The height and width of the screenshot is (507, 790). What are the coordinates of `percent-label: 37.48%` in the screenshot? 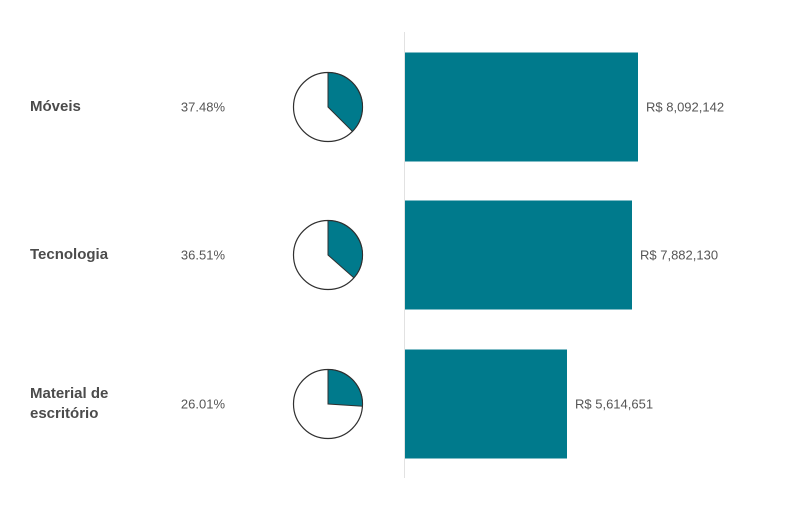 It's located at (202, 107).